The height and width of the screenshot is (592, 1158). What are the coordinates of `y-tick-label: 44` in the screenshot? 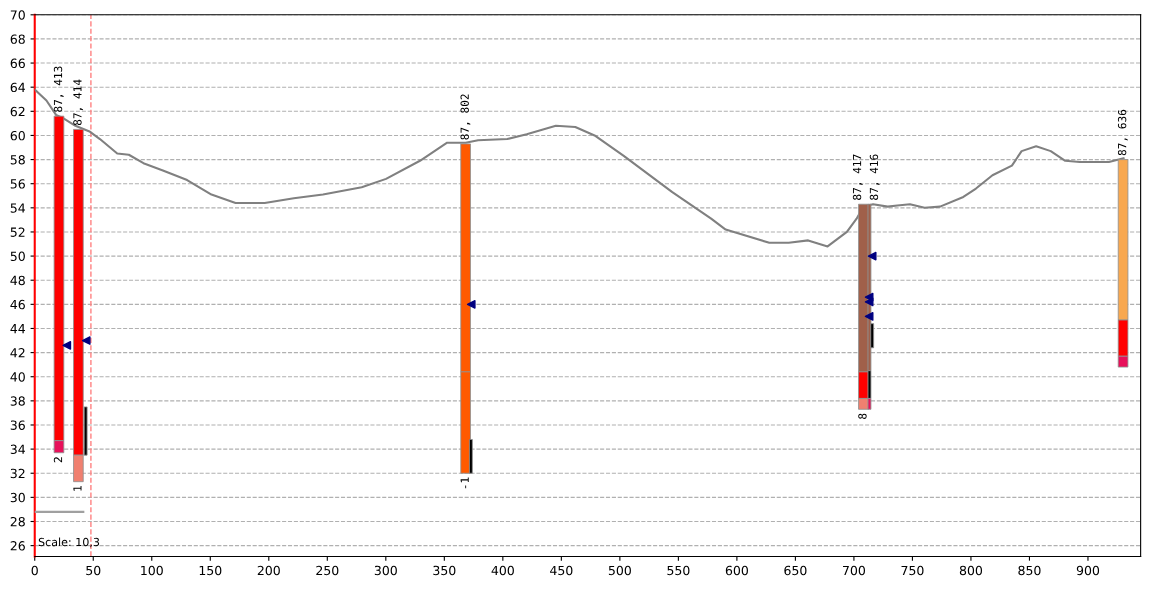 It's located at (18, 329).